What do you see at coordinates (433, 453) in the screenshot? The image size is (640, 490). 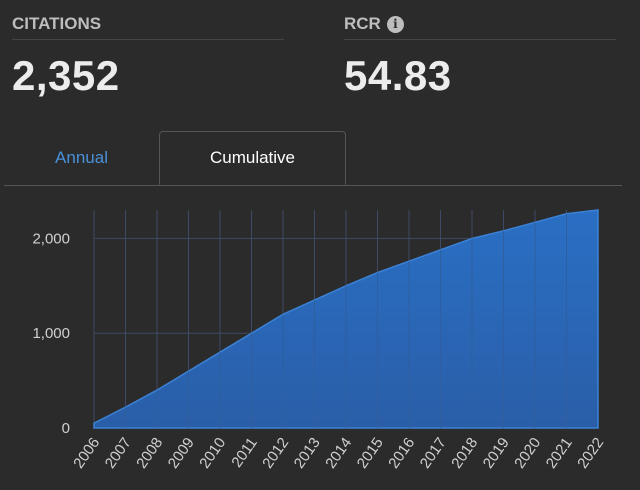 I see `x-tick-label: 2017` at bounding box center [433, 453].